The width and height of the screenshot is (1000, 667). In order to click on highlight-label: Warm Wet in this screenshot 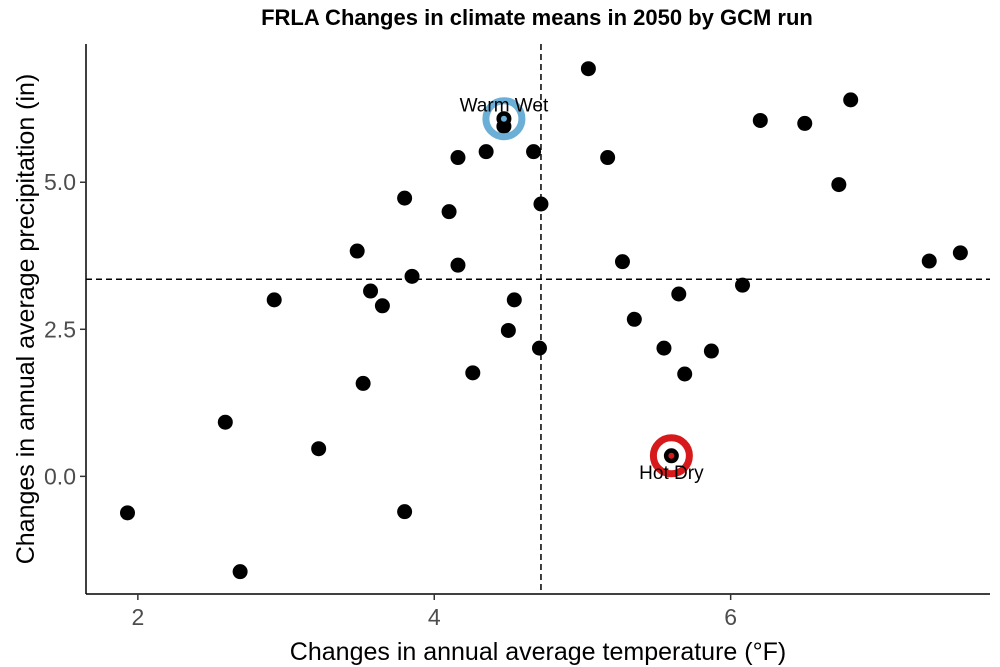, I will do `click(504, 106)`.